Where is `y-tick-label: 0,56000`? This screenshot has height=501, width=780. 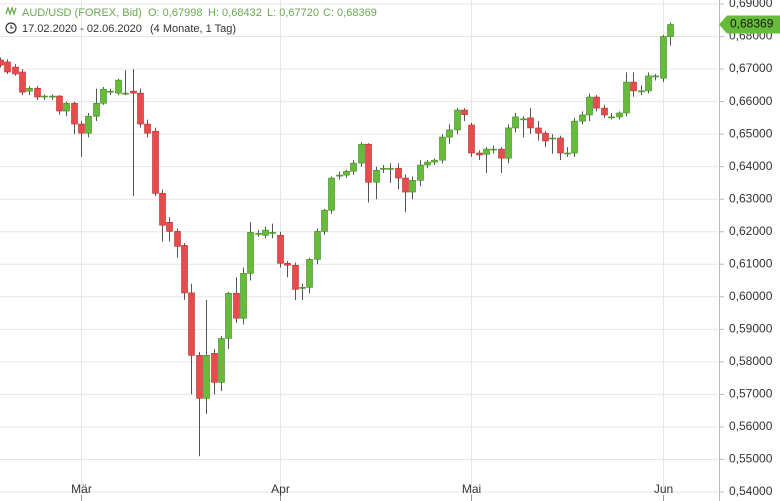
y-tick-label: 0,56000 is located at coordinates (751, 426).